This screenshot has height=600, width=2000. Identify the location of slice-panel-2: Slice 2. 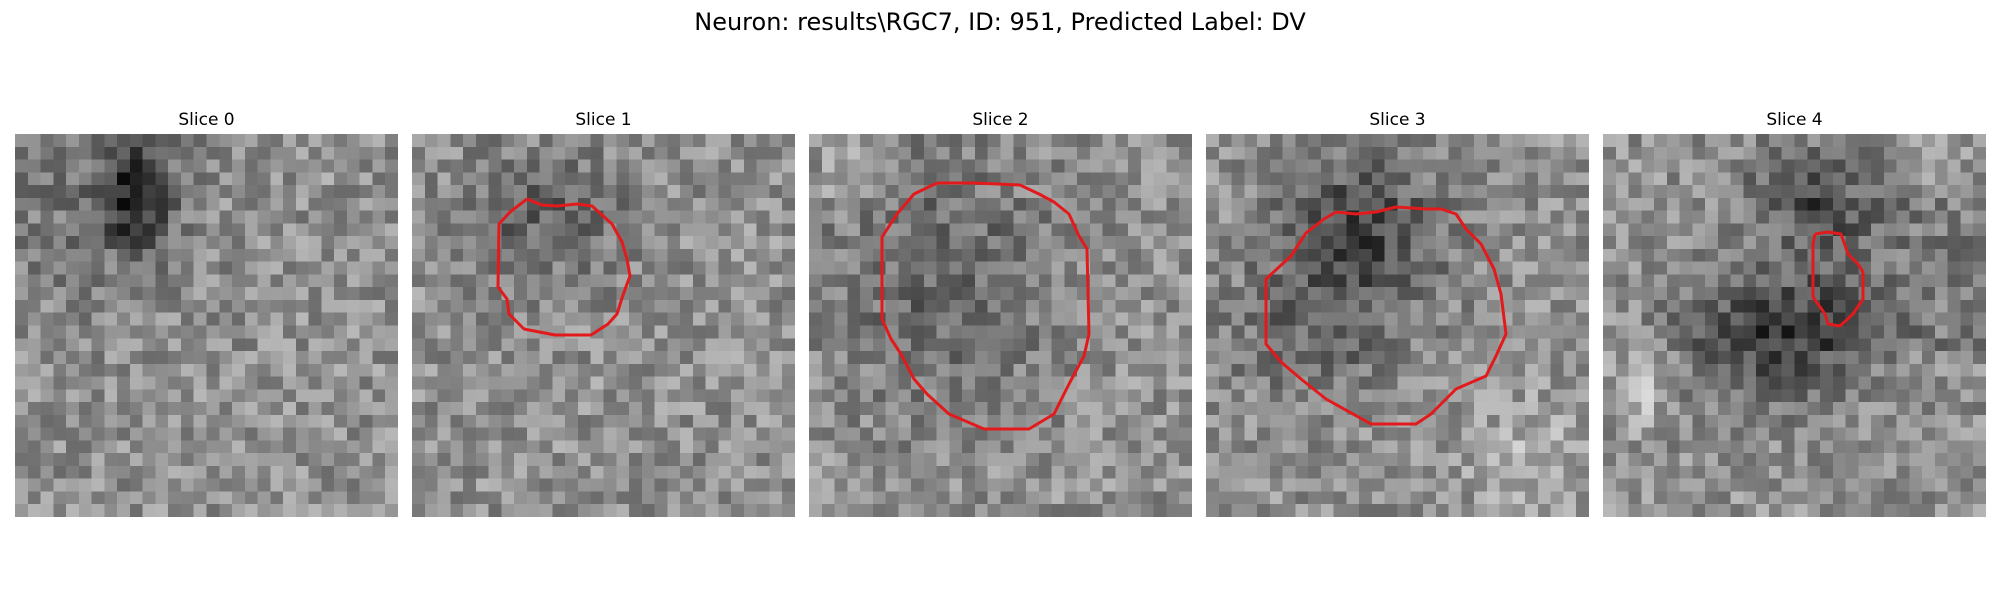
(1000, 312).